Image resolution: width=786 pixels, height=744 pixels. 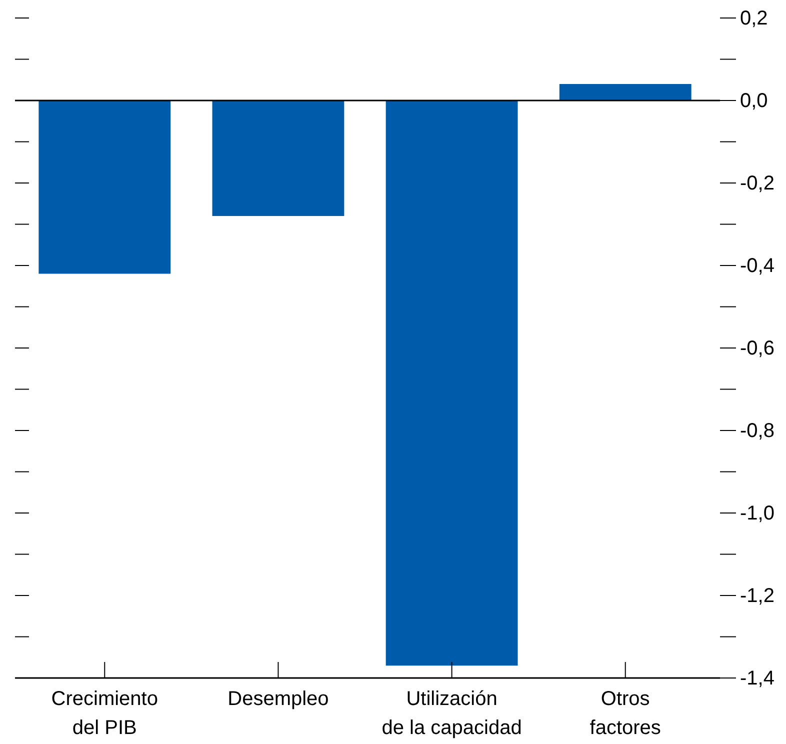 What do you see at coordinates (757, 595) in the screenshot?
I see `y-tick-label: -1,2` at bounding box center [757, 595].